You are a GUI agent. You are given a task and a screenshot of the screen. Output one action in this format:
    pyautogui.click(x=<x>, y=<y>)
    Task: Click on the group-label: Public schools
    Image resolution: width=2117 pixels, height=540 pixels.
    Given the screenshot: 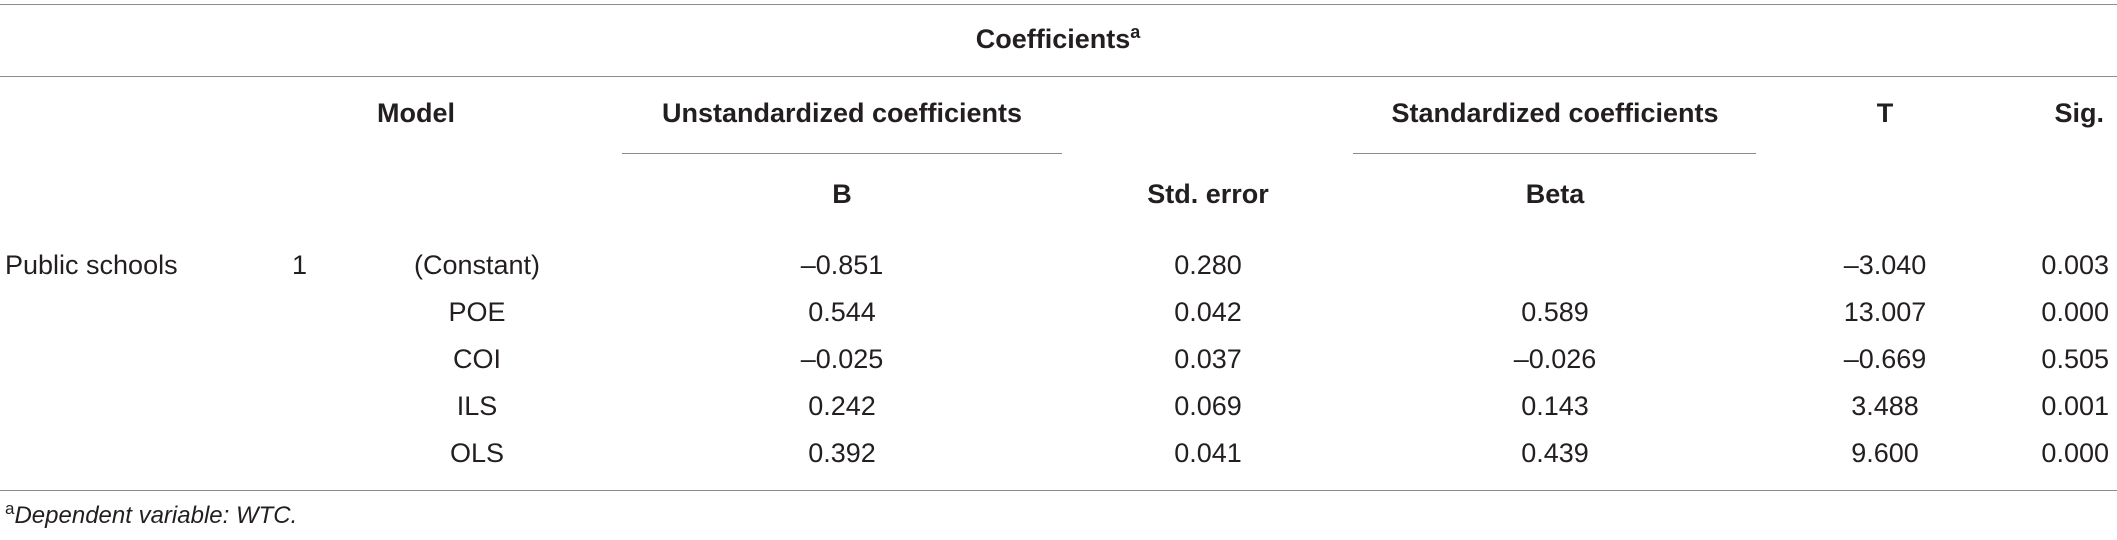 What is the action you would take?
    pyautogui.click(x=91, y=265)
    